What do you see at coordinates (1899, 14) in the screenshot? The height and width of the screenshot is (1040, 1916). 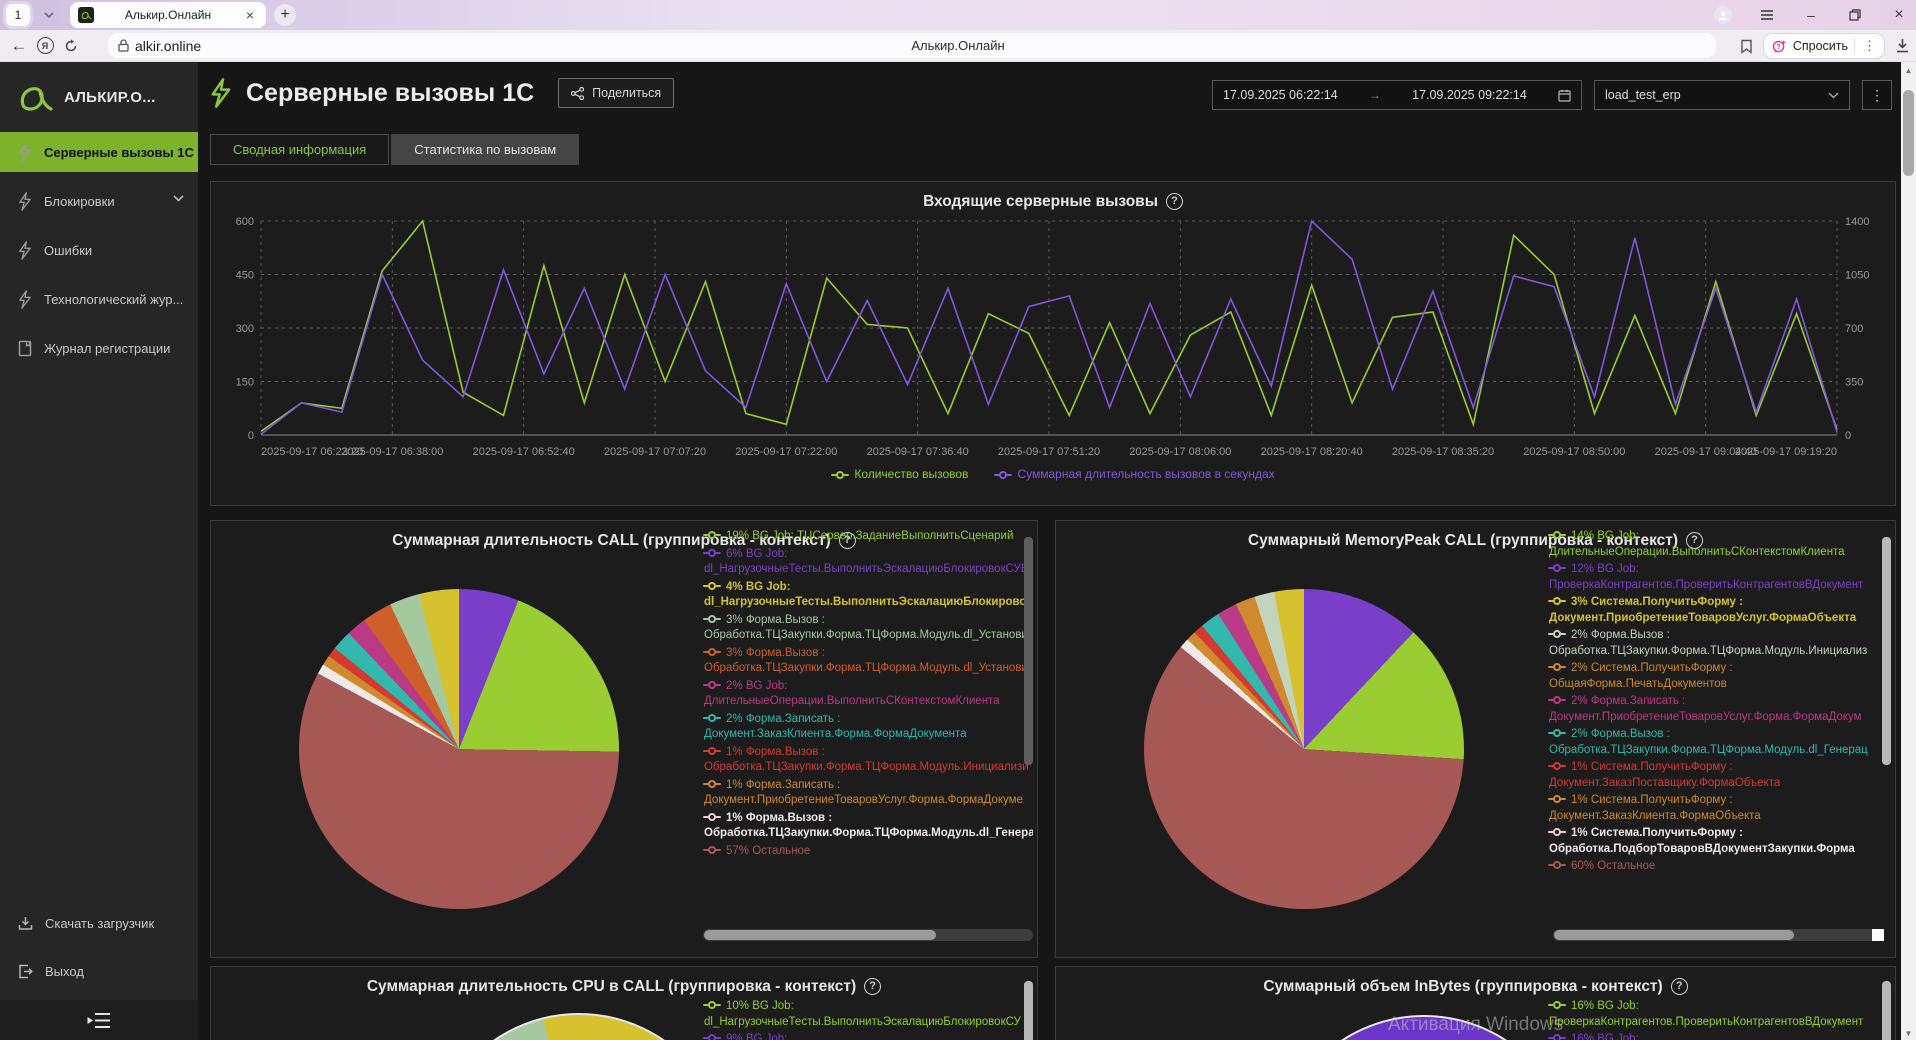 I see `window-close-button: ×` at bounding box center [1899, 14].